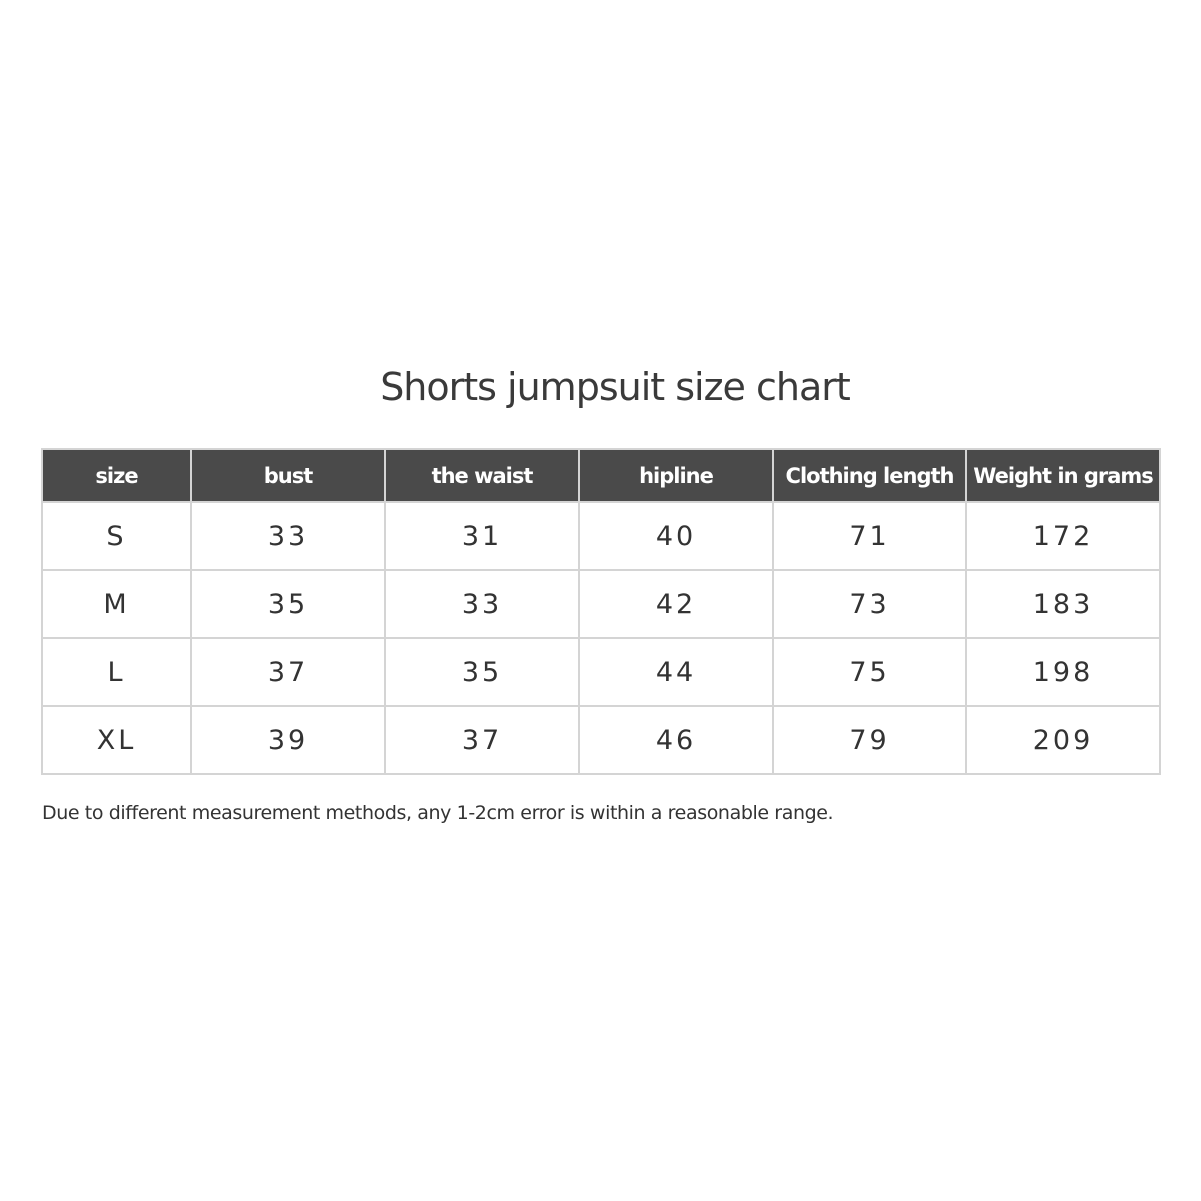  What do you see at coordinates (288, 536) in the screenshot?
I see `cell-bust: 33` at bounding box center [288, 536].